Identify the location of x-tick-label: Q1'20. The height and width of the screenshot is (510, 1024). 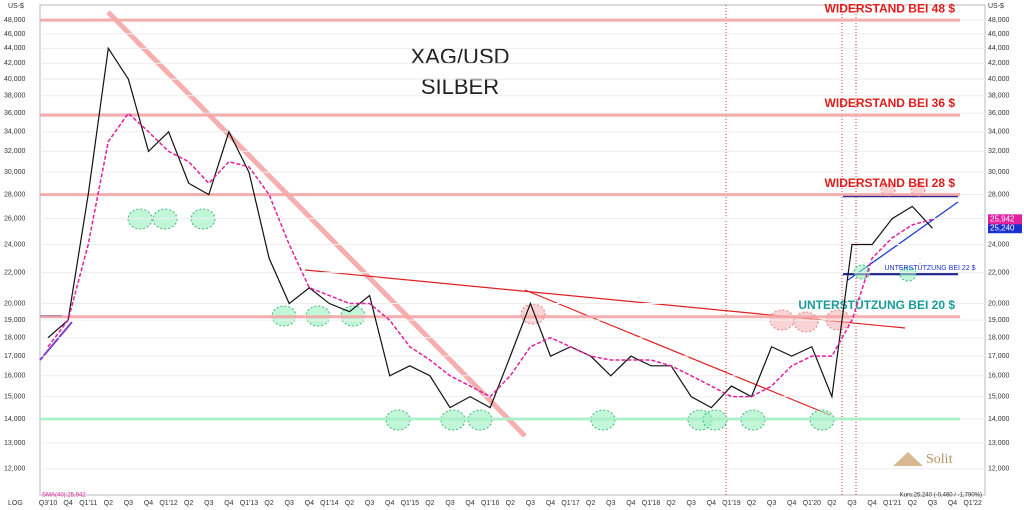
(812, 503).